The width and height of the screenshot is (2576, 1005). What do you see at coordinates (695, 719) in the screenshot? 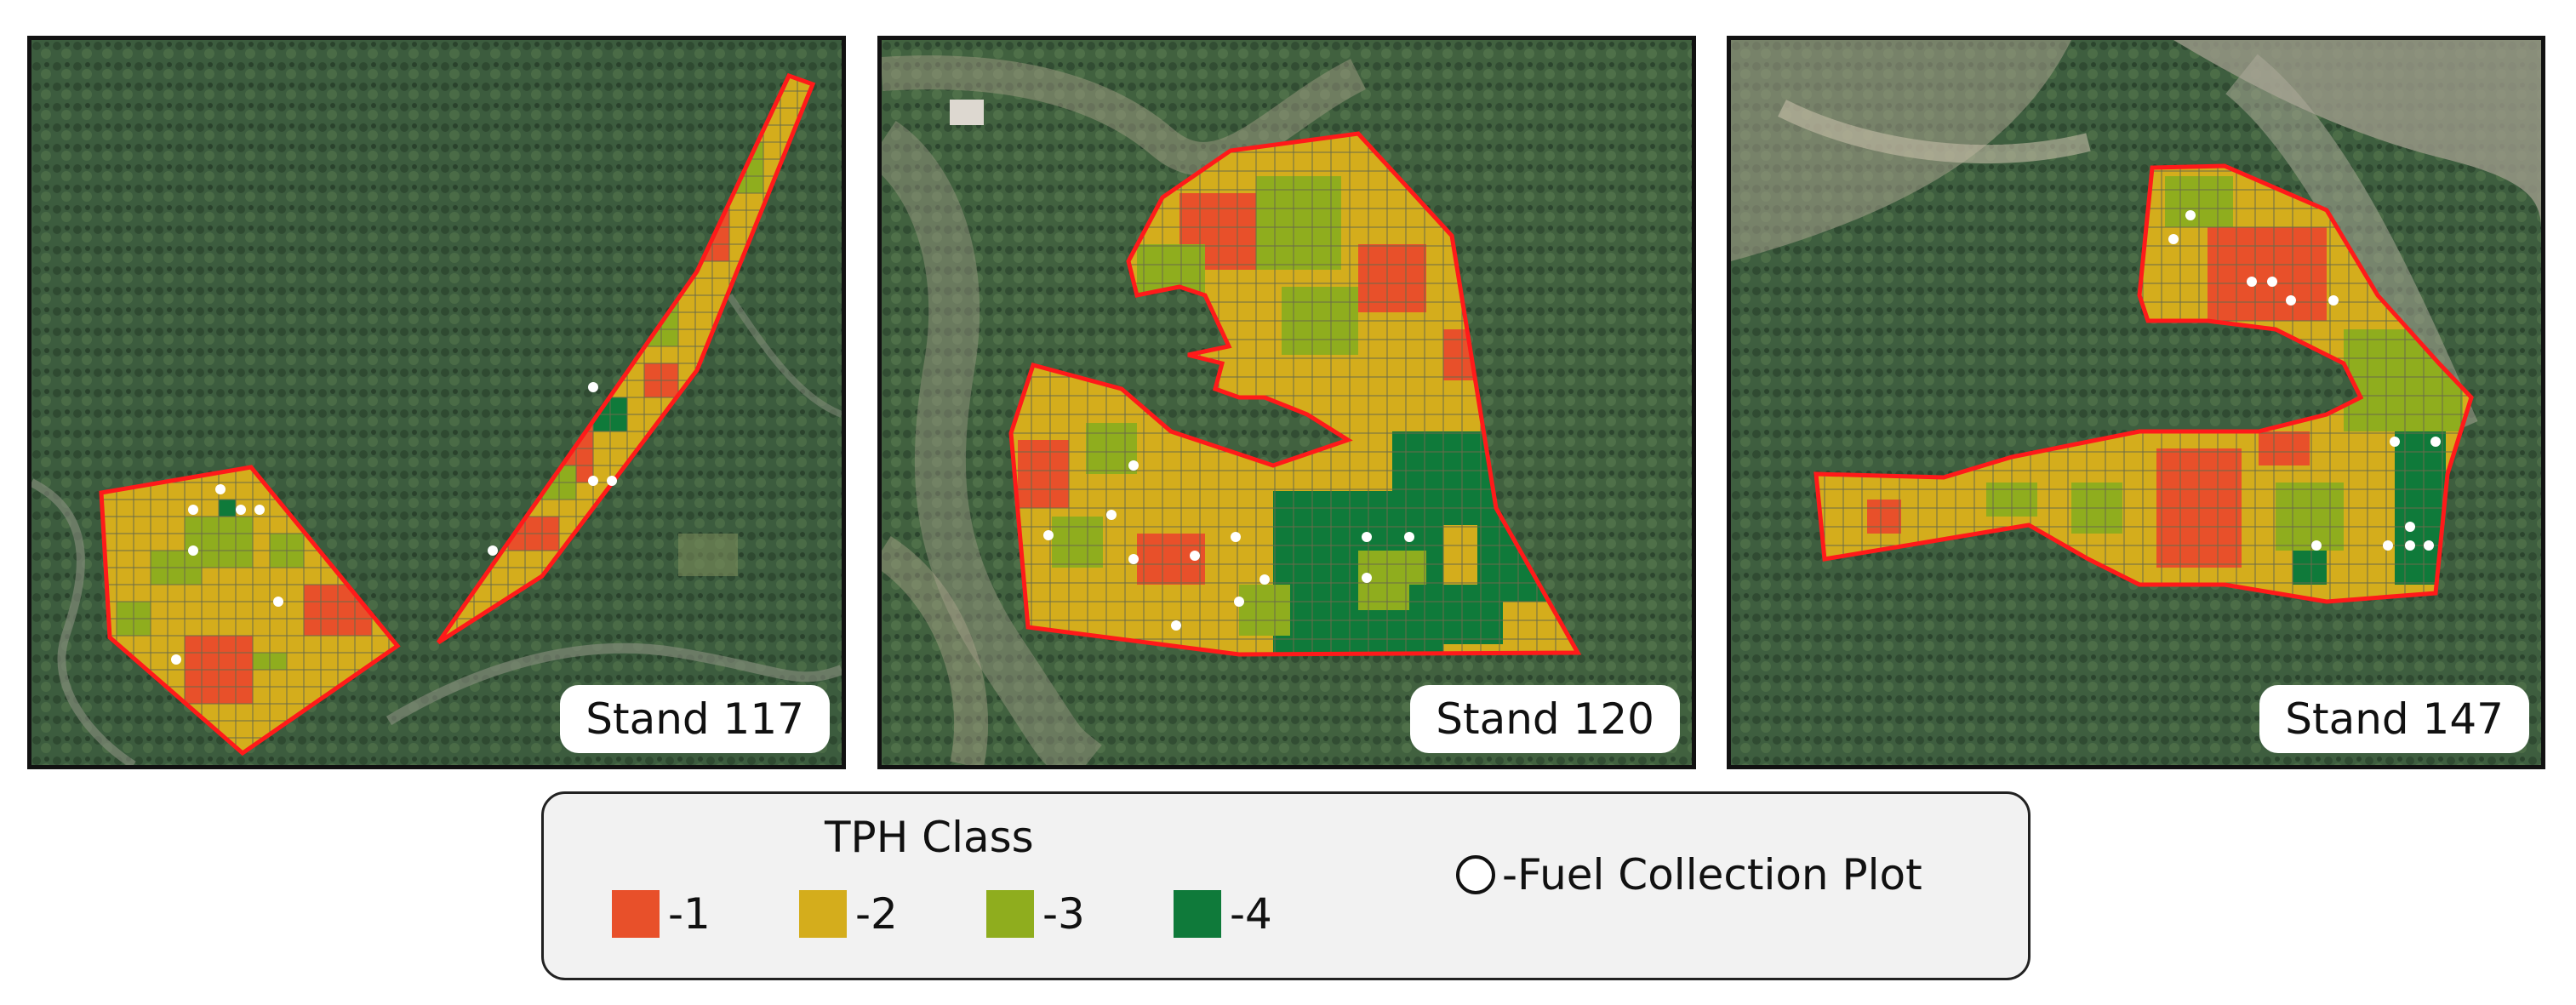
I see `stand-label: Stand 117` at bounding box center [695, 719].